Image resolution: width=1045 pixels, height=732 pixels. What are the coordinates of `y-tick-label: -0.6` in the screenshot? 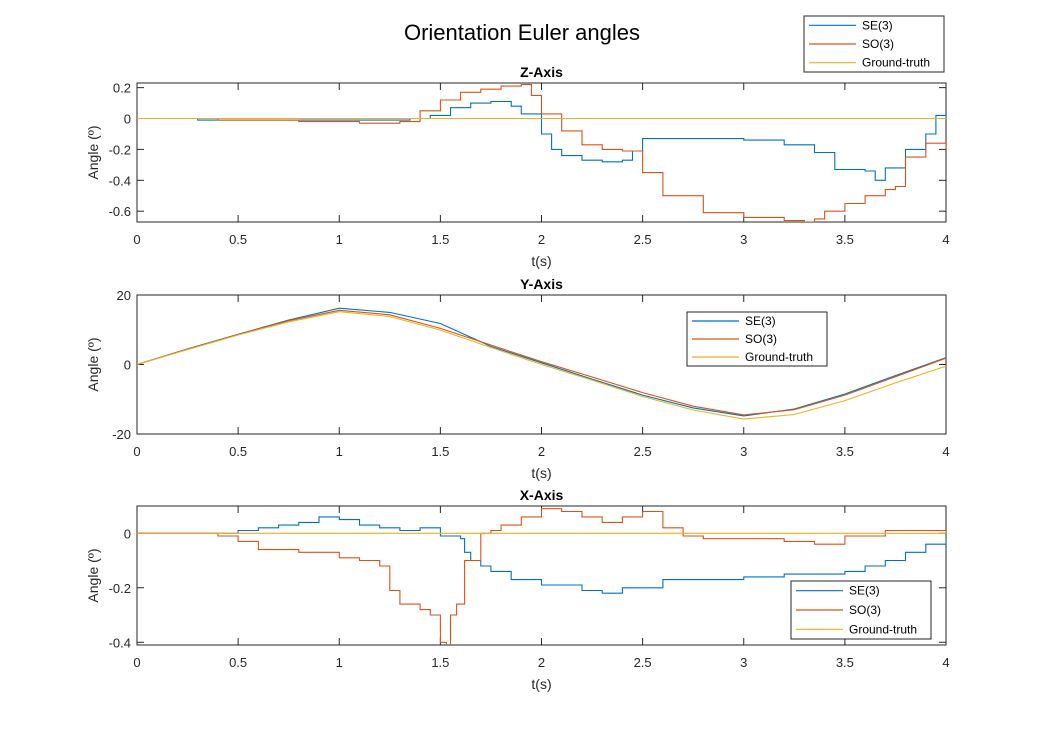 It's located at (120, 211).